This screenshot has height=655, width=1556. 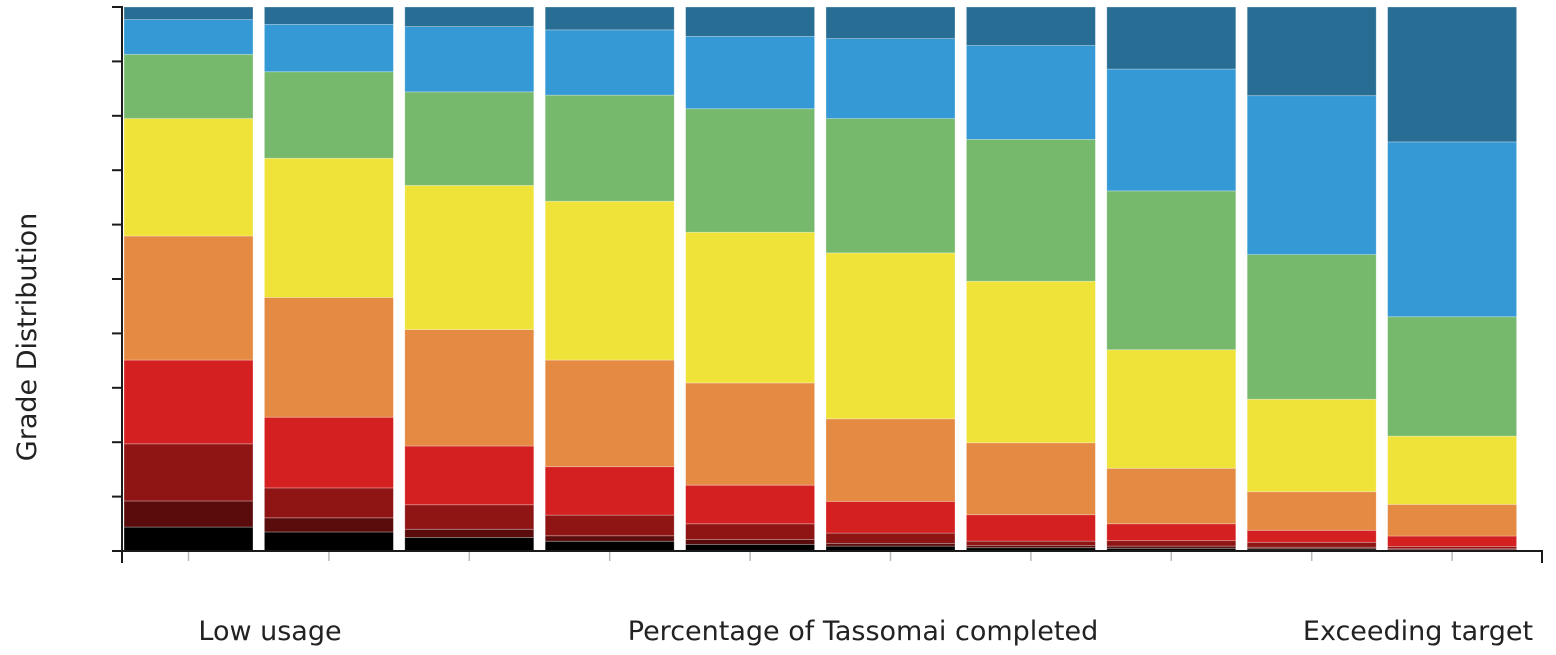 What do you see at coordinates (1418, 631) in the screenshot?
I see `x-axis-right-label: Exceeding target` at bounding box center [1418, 631].